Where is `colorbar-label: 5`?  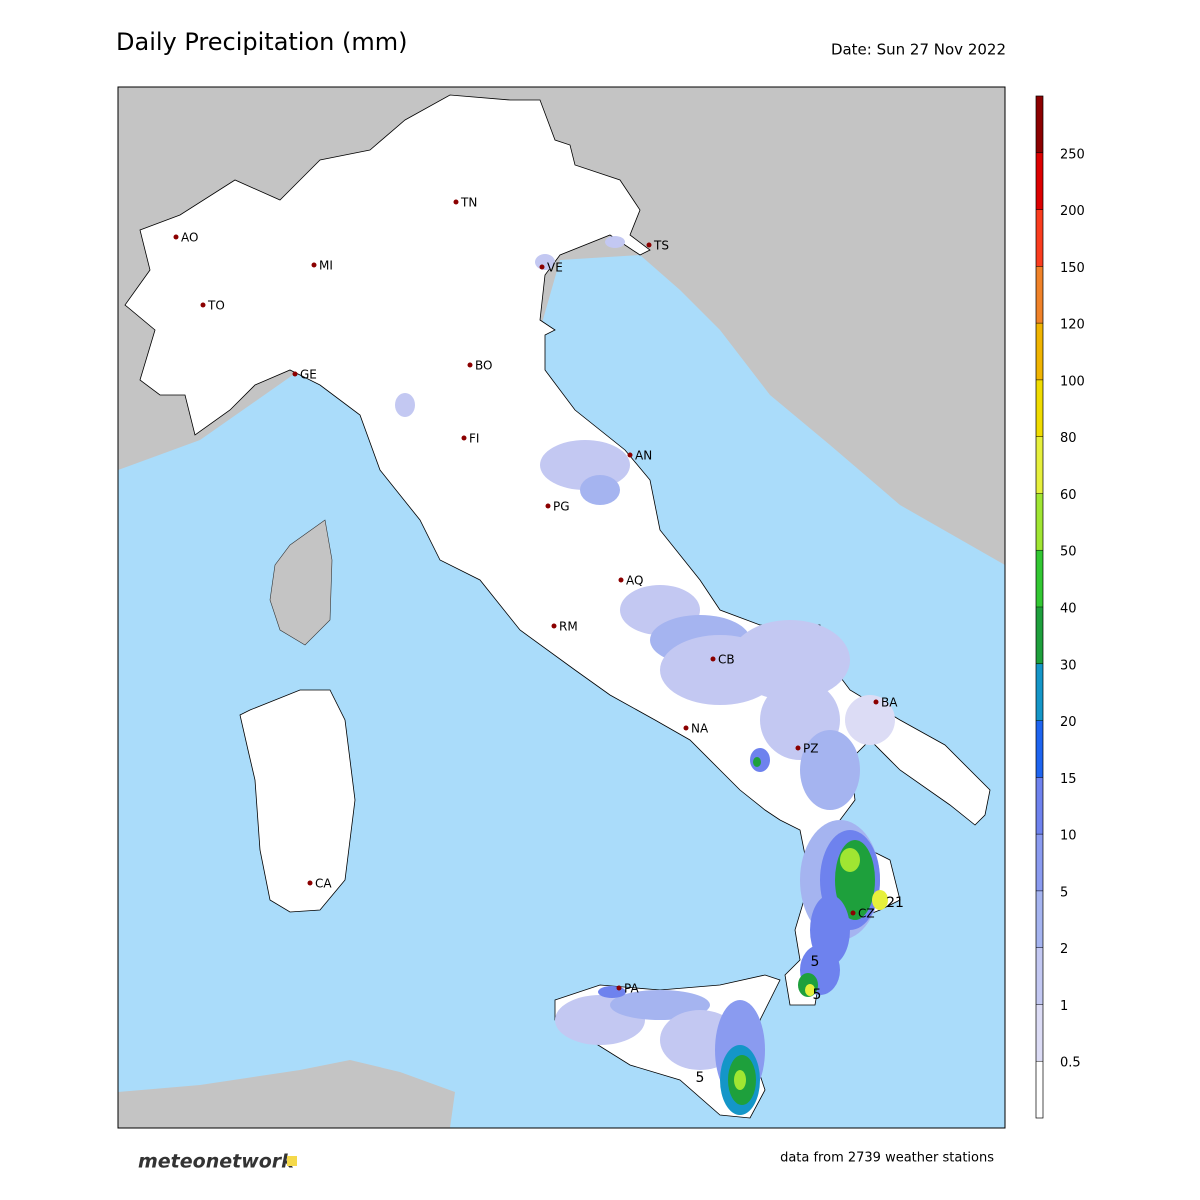
colorbar-label: 5 is located at coordinates (1064, 892).